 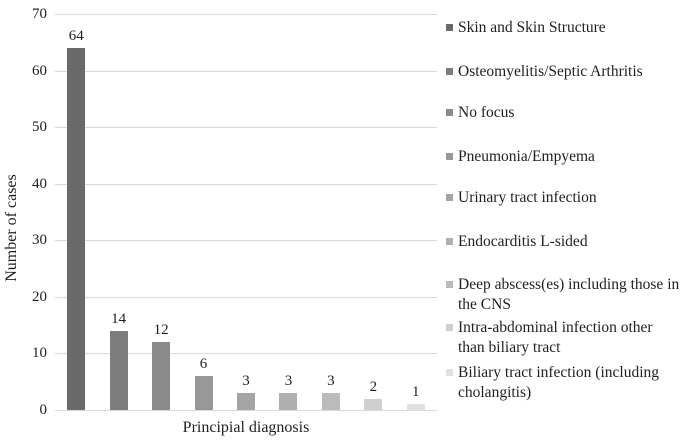 What do you see at coordinates (563, 113) in the screenshot?
I see `legend-item: No focus` at bounding box center [563, 113].